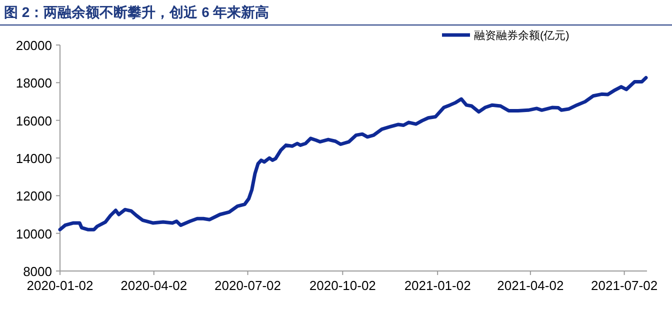 Image resolution: width=672 pixels, height=335 pixels. Describe the element at coordinates (342, 285) in the screenshot. I see `x-tick-label: 2020-10-02` at that location.